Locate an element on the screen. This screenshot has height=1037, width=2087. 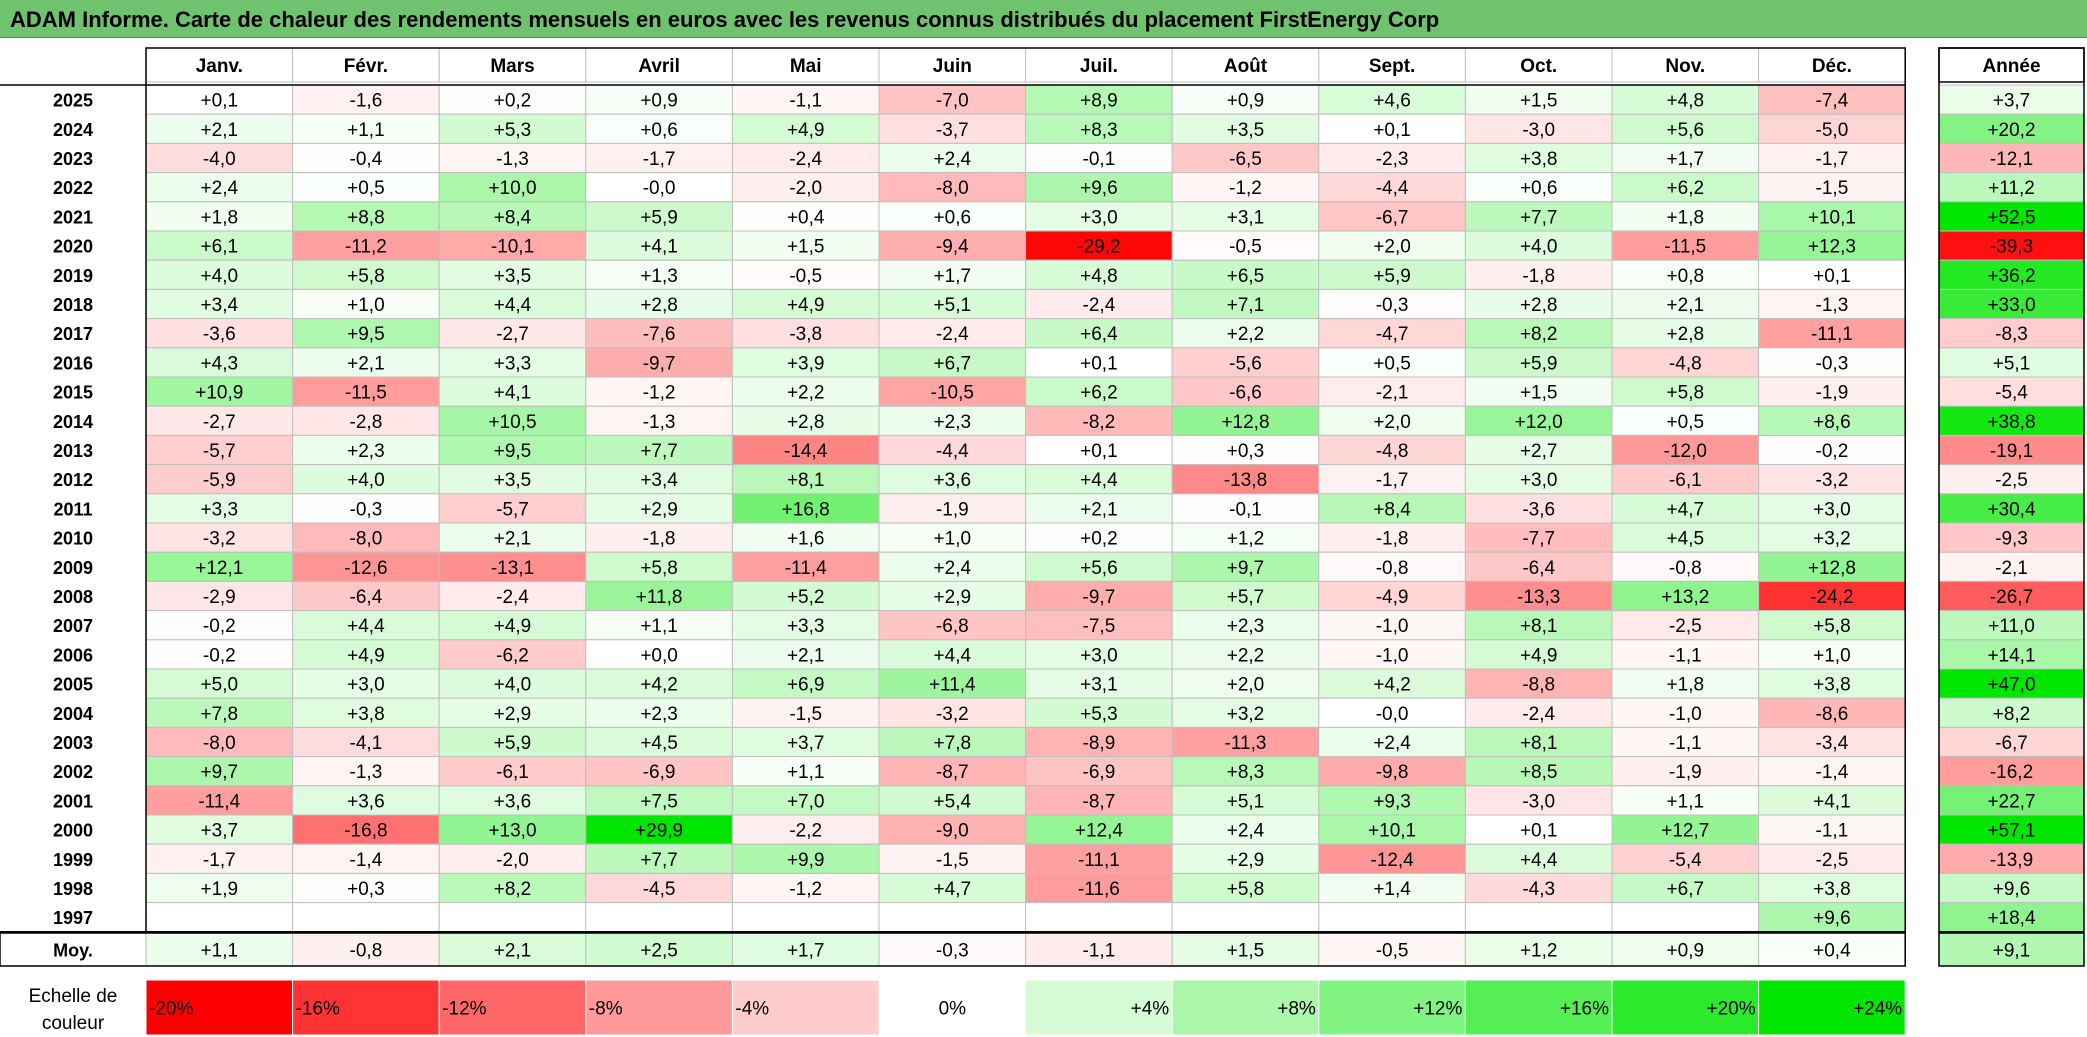
year-label: 1997 is located at coordinates (73, 918).